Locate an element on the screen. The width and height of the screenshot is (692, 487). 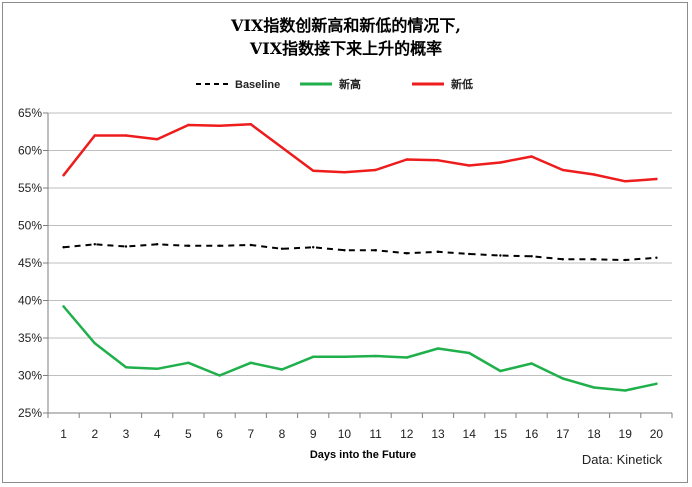
x-tick-label: 19 is located at coordinates (626, 434).